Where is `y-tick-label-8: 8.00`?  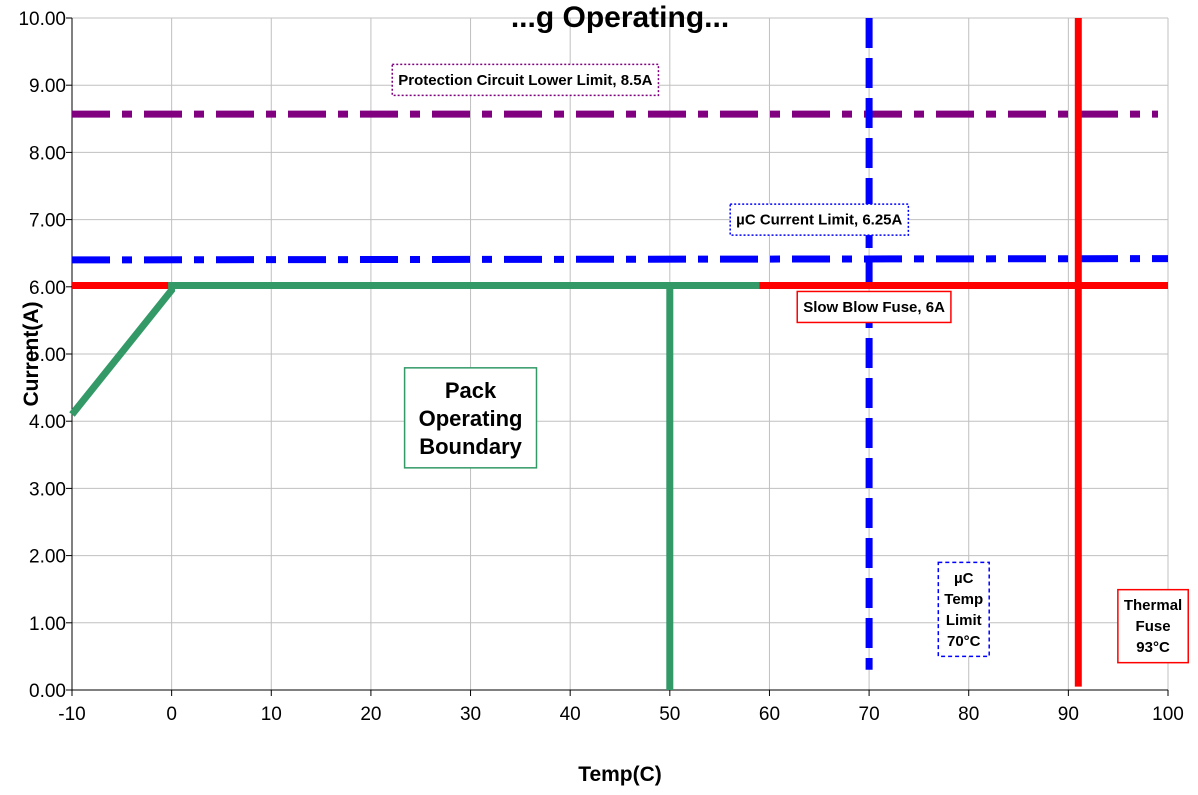 y-tick-label-8: 8.00 is located at coordinates (47, 153).